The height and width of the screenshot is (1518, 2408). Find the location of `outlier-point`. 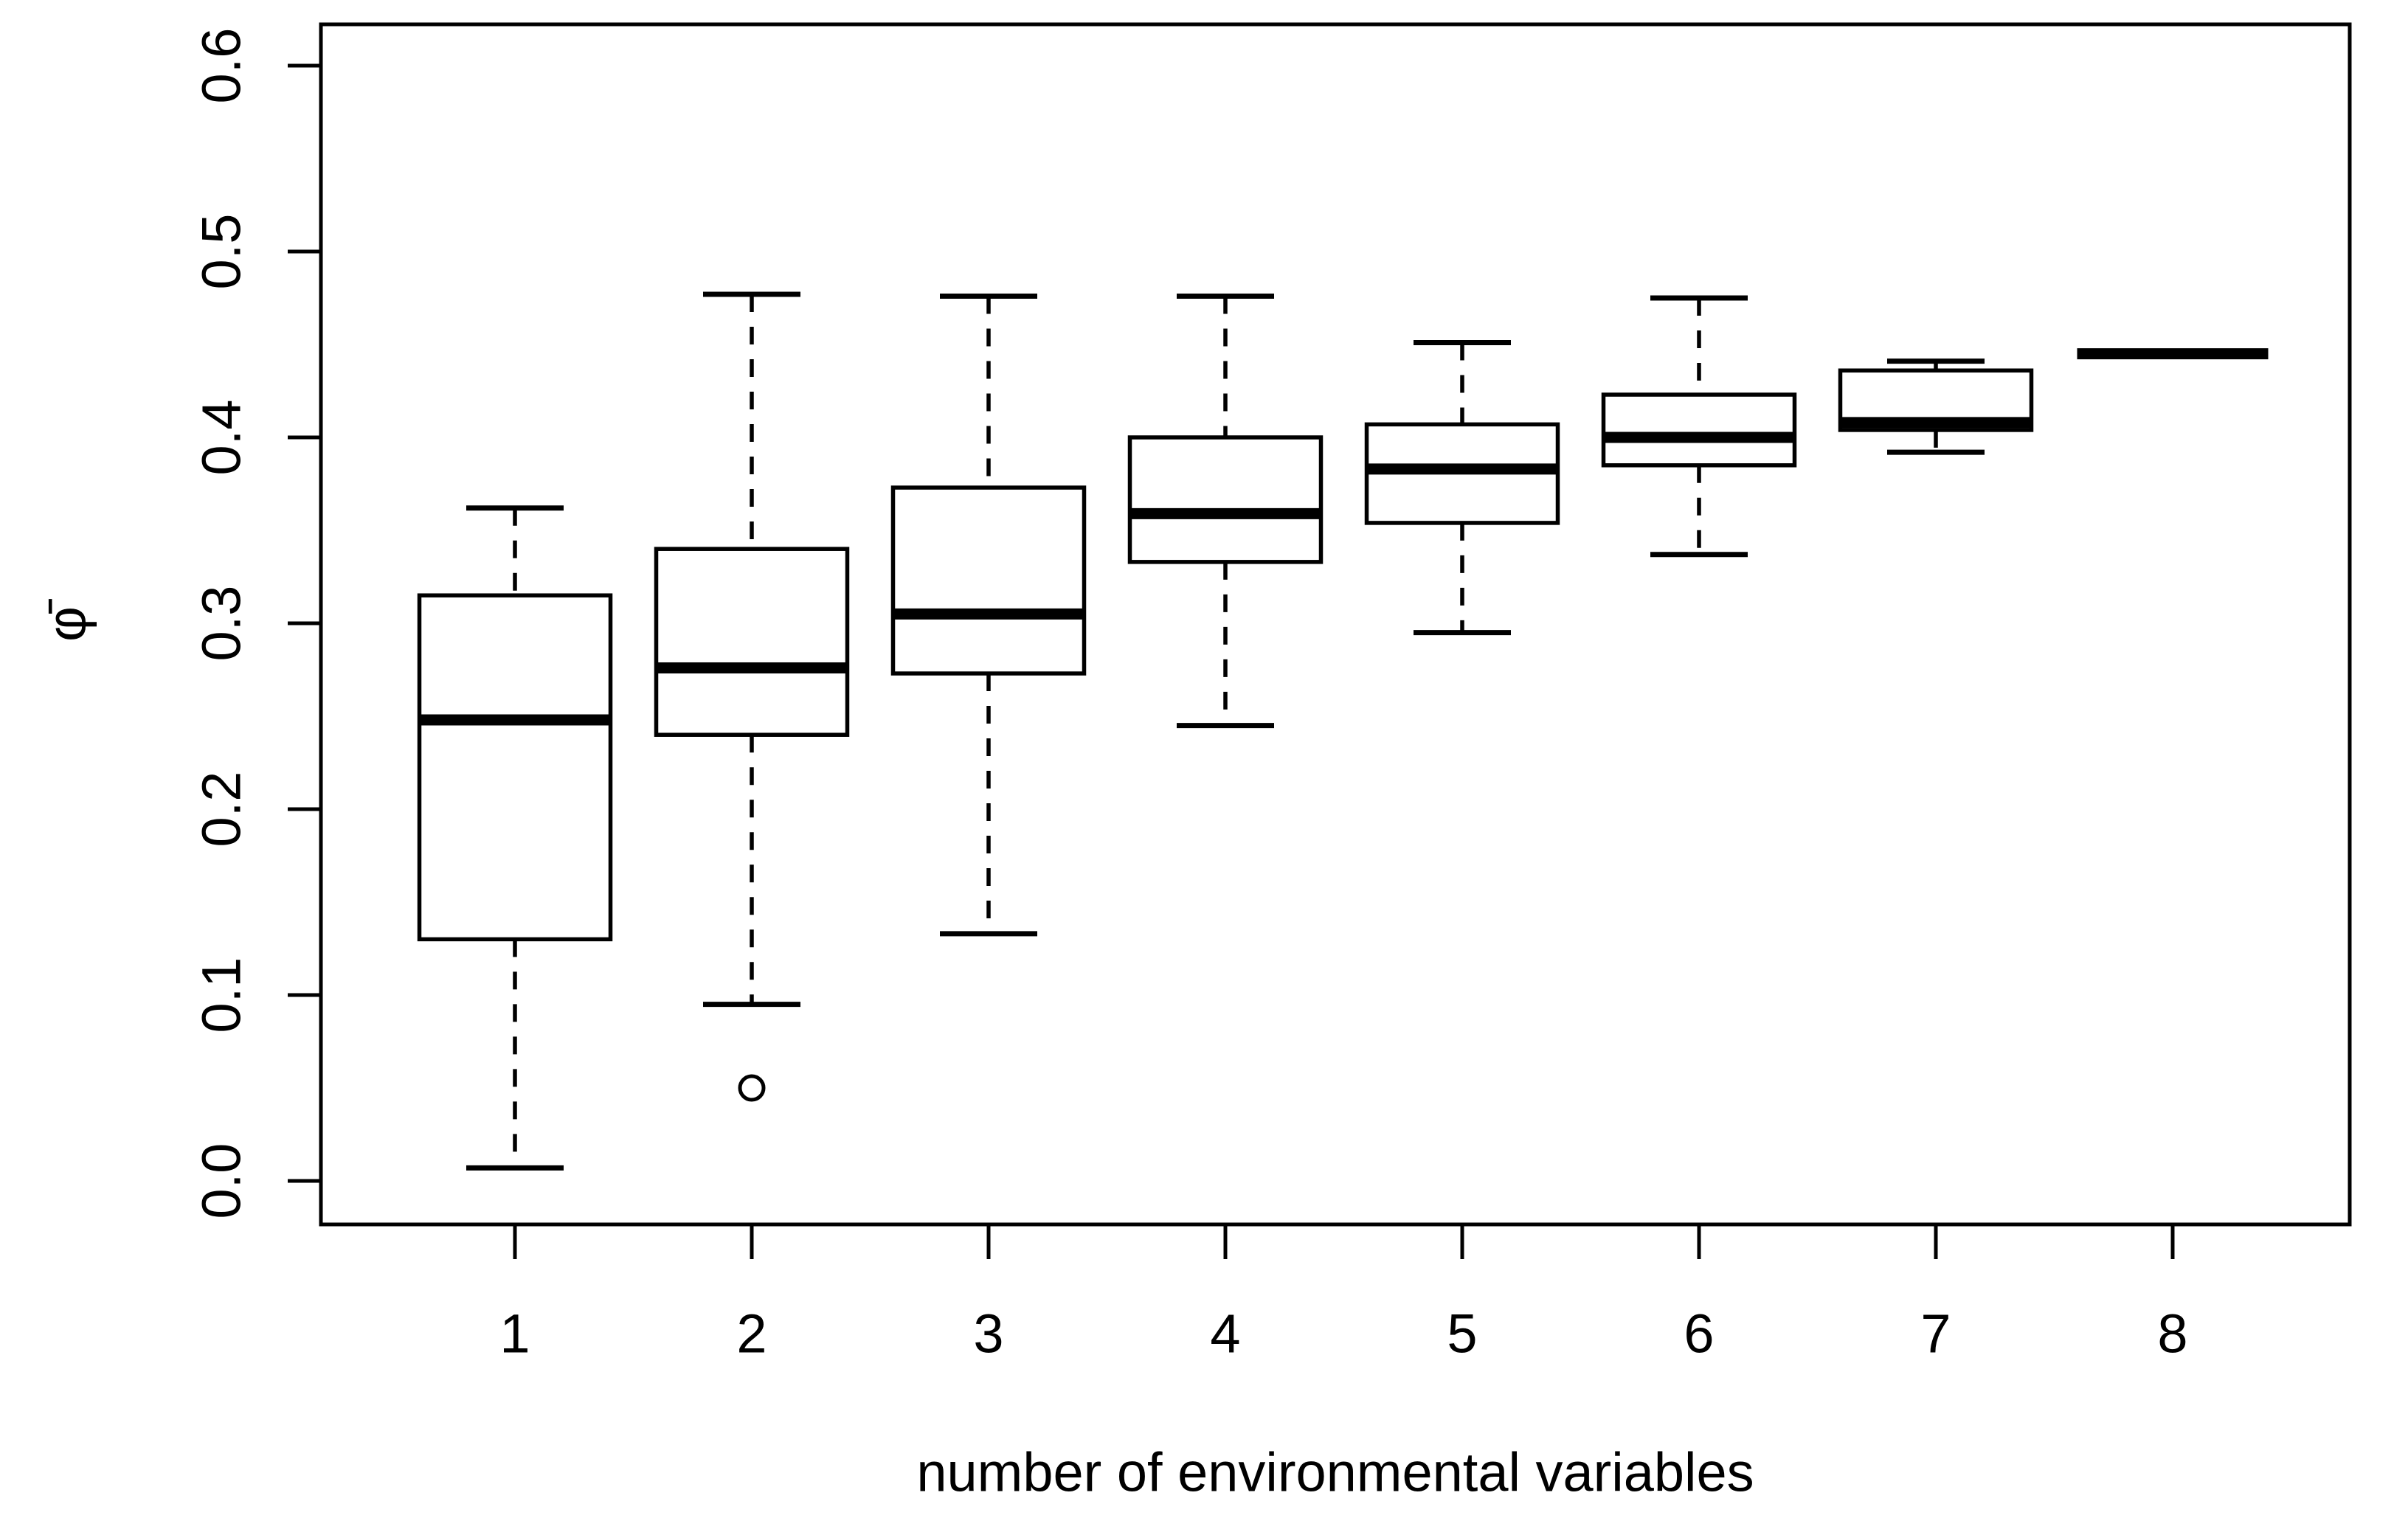

outlier-point is located at coordinates (752, 1088).